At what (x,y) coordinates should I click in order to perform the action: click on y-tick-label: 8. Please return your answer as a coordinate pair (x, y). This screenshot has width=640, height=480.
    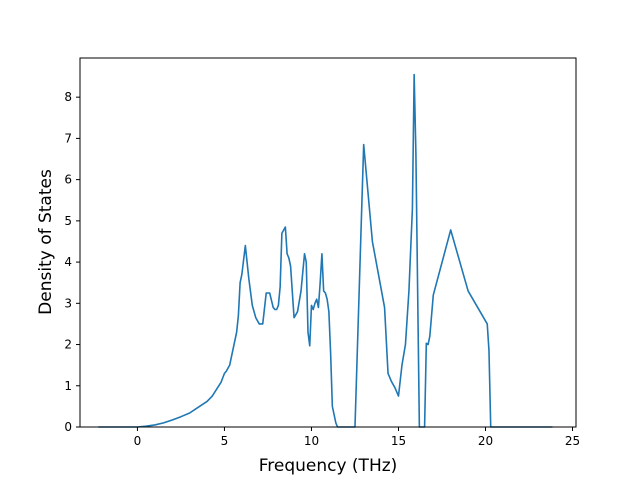
    Looking at the image, I should click on (68, 97).